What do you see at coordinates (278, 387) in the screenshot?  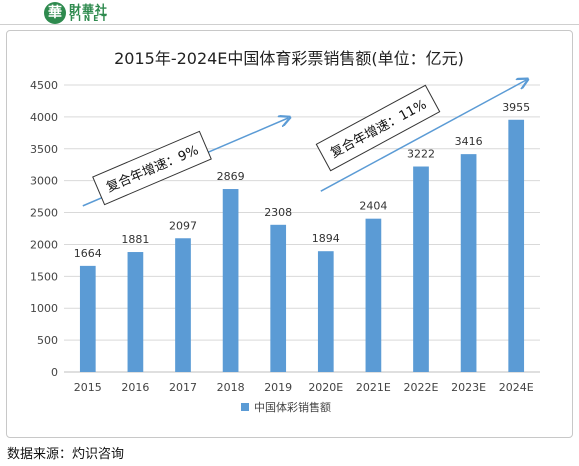 I see `x-tick-label: 2019` at bounding box center [278, 387].